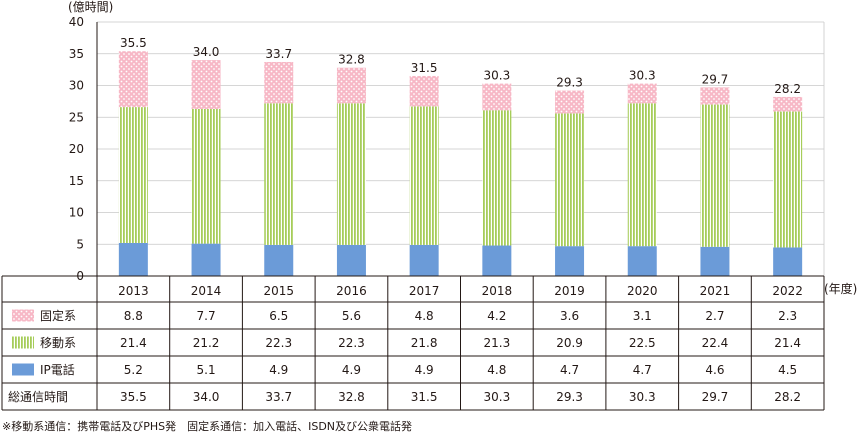 This screenshot has width=857, height=436. Describe the element at coordinates (76, 86) in the screenshot. I see `y-tick-label: 30` at that location.